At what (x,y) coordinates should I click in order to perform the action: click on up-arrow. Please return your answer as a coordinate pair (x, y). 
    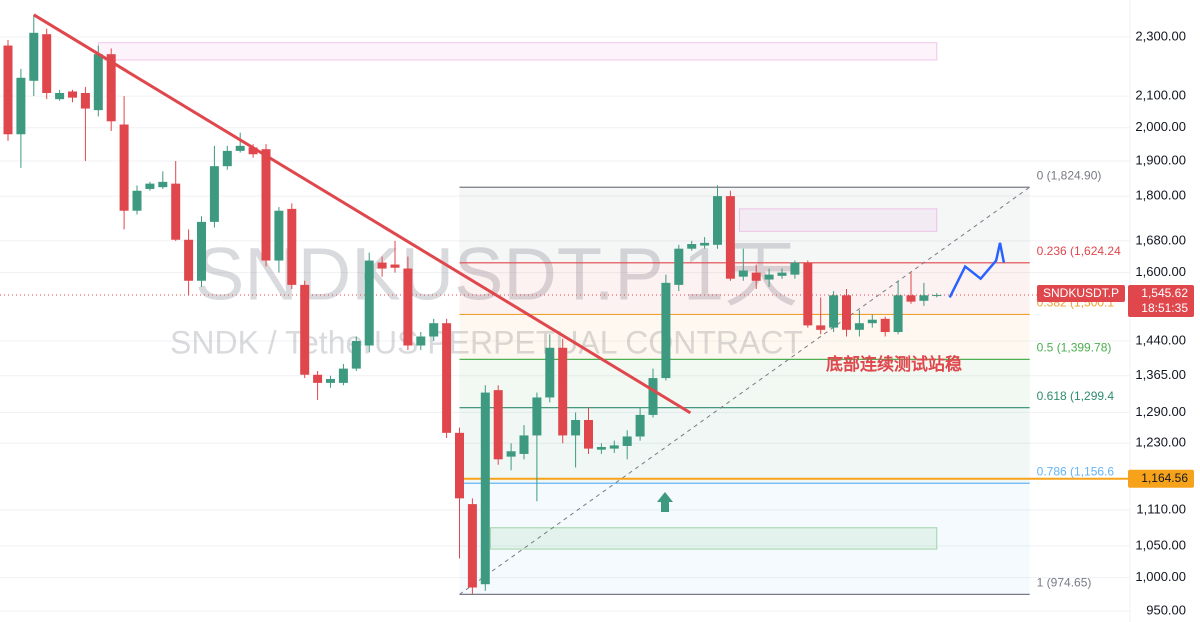
    Looking at the image, I should click on (665, 502).